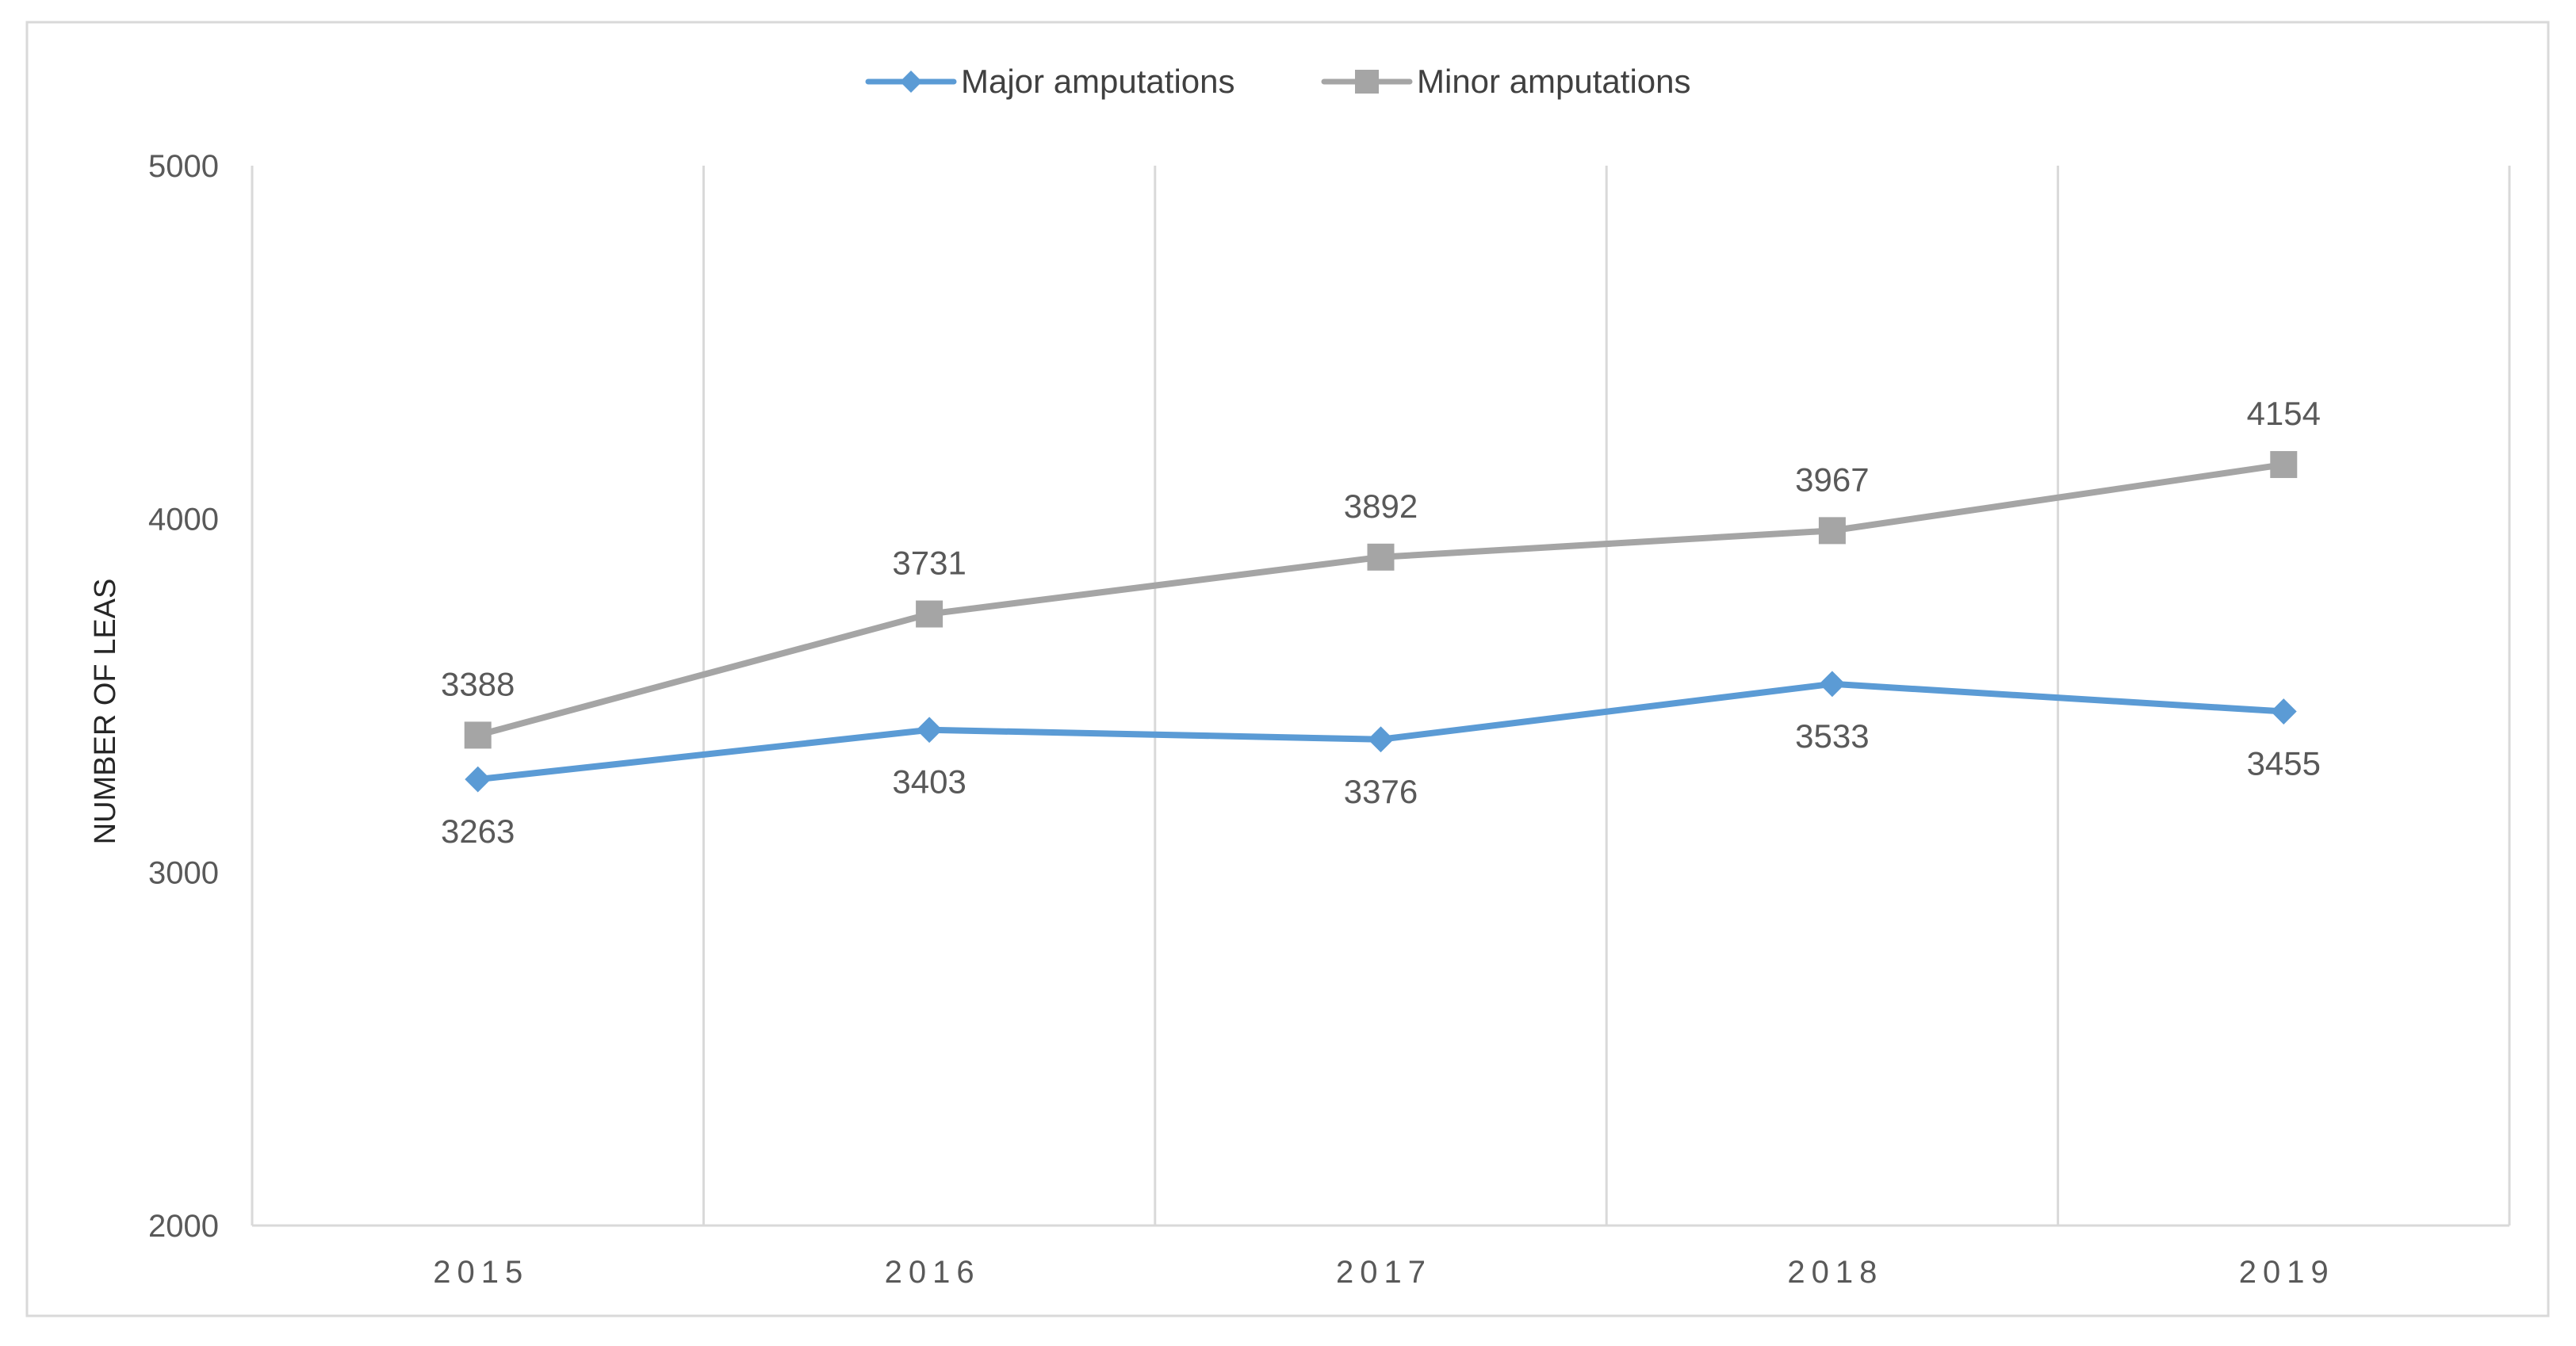 This screenshot has height=1346, width=2576. What do you see at coordinates (2287, 1272) in the screenshot?
I see `x-tick-label: 2019` at bounding box center [2287, 1272].